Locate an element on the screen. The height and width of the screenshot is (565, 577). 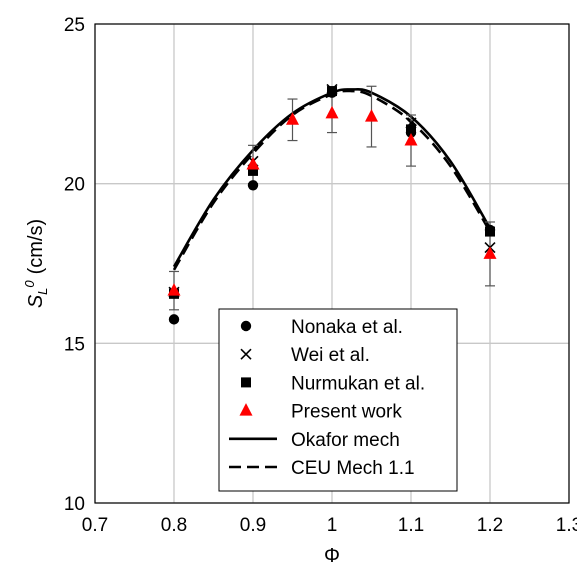
legend-box is located at coordinates (338, 400).